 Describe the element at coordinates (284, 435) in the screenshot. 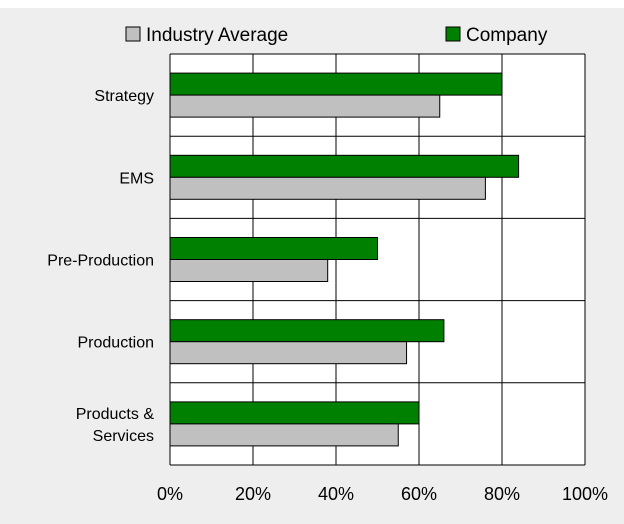

I see `bar-industry-average-products-services` at that location.